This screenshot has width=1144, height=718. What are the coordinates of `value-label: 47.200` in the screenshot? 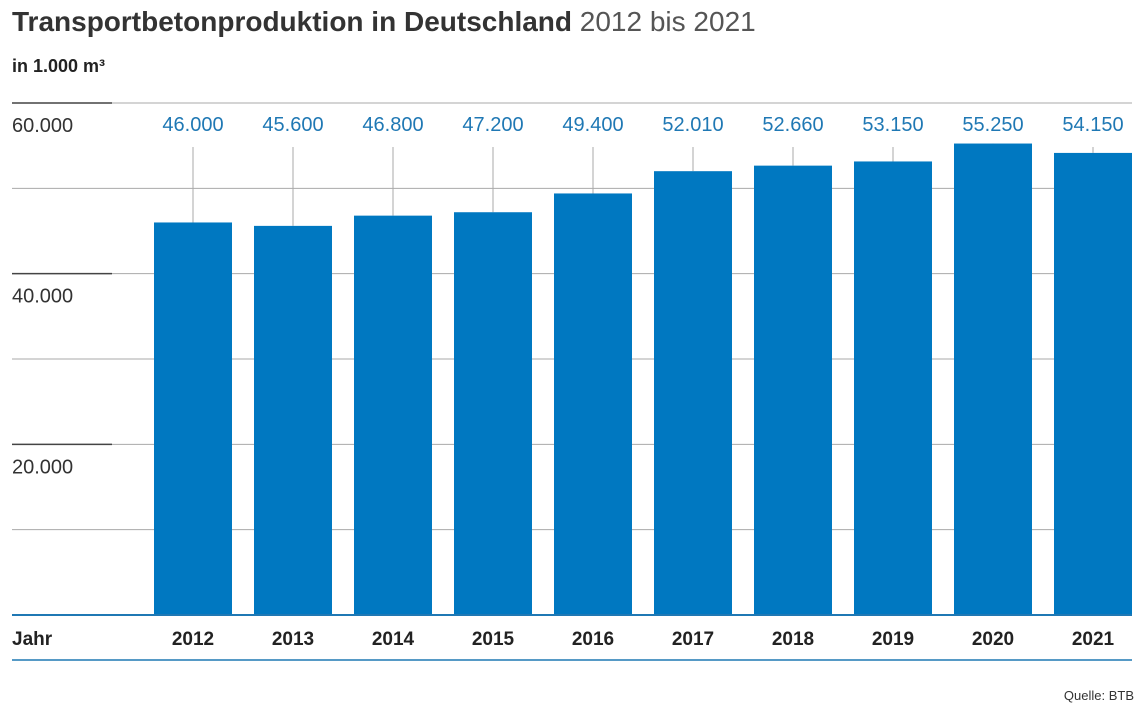 It's located at (492, 125).